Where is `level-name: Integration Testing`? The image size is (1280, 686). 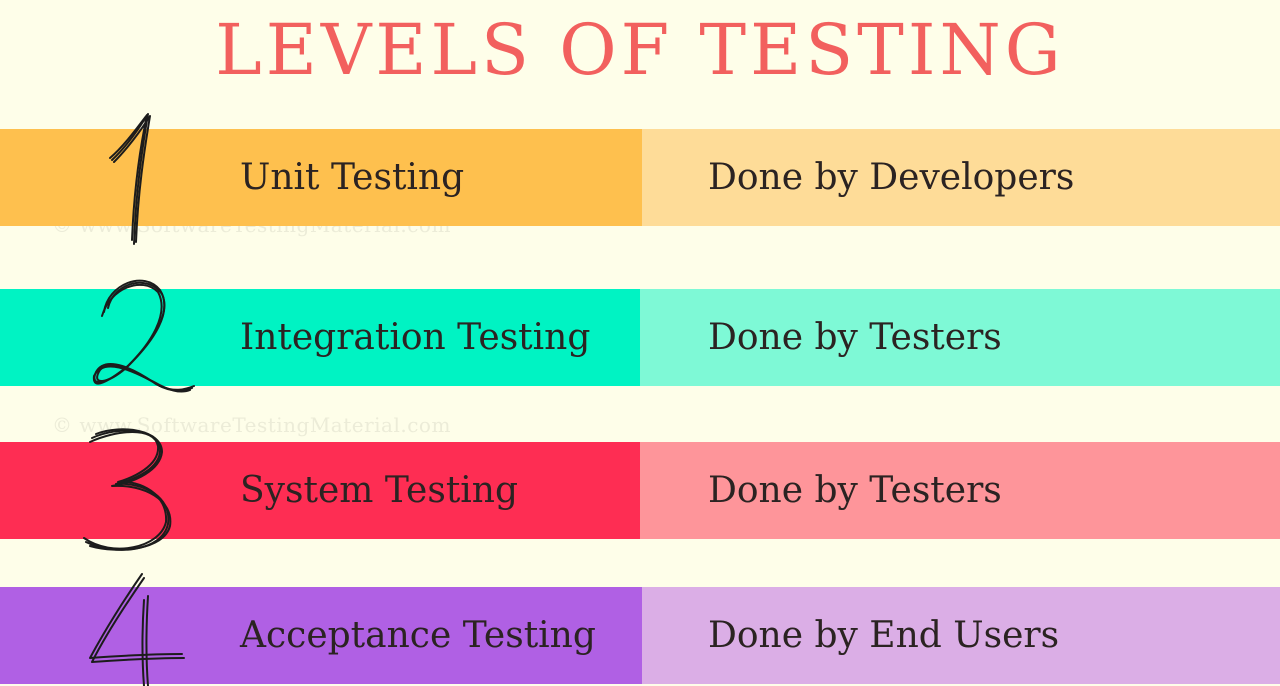 level-name: Integration Testing is located at coordinates (415, 337).